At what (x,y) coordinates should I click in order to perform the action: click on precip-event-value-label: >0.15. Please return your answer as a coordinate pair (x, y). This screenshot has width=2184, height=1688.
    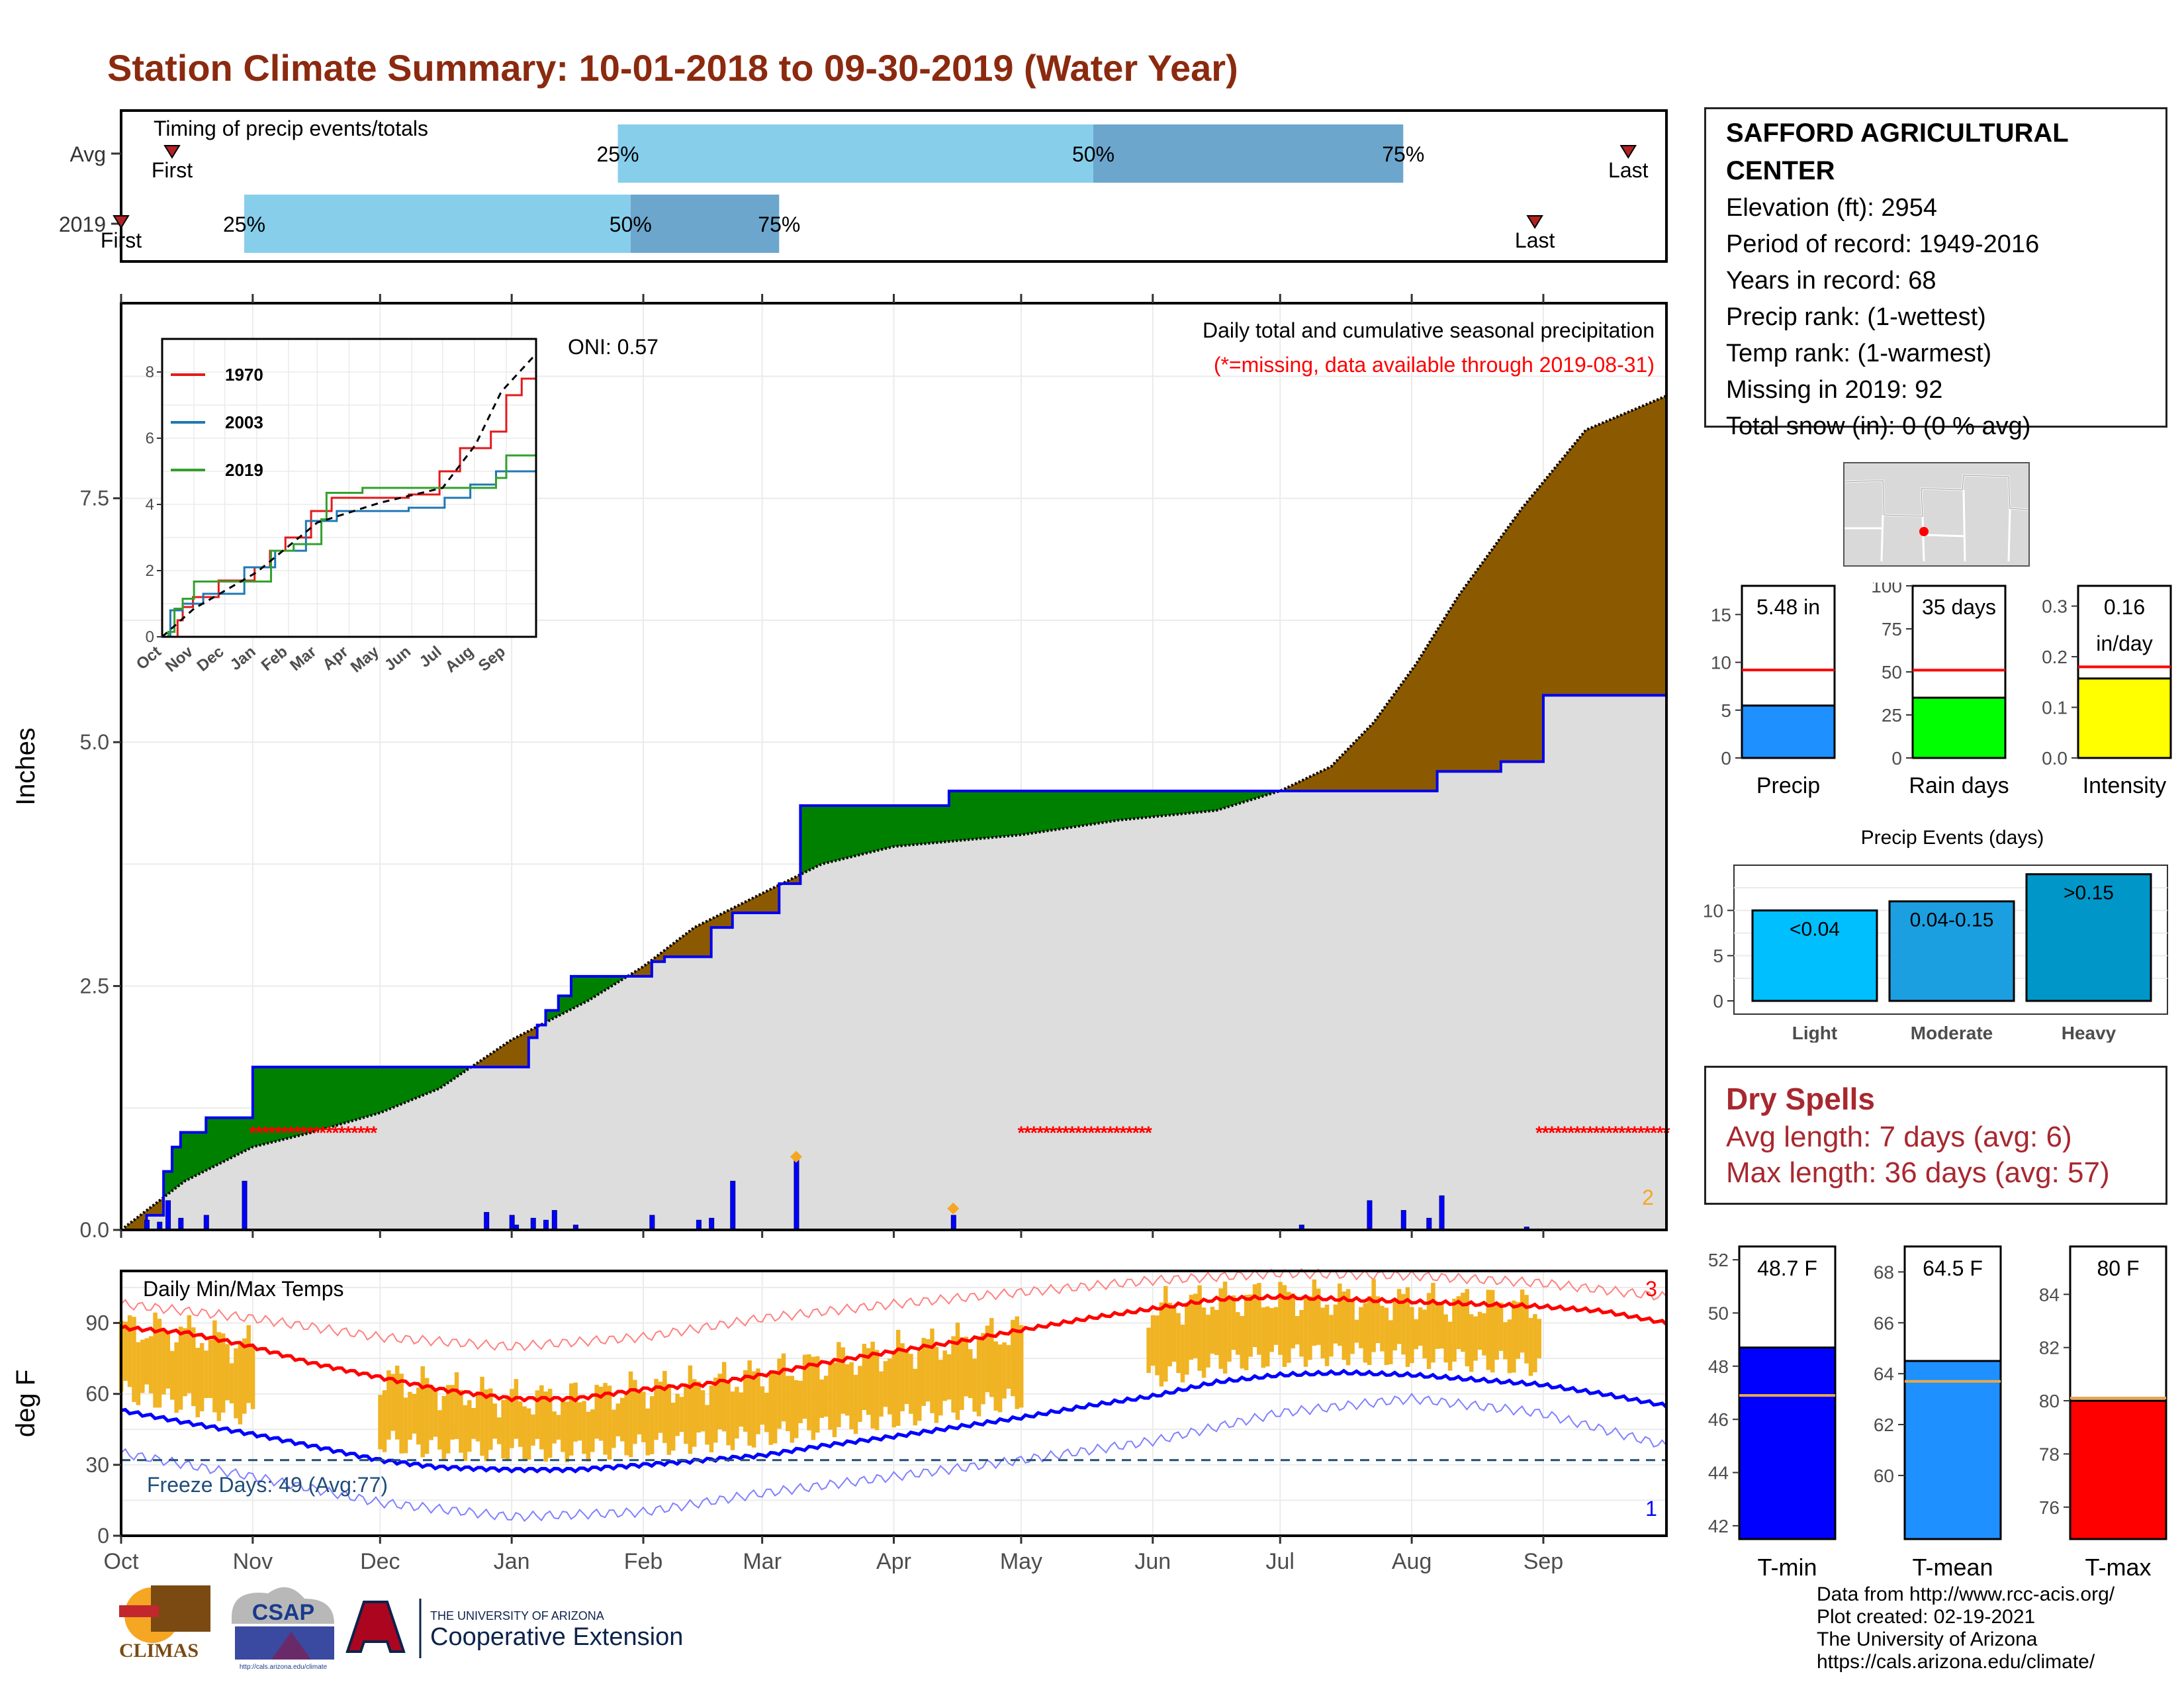
    Looking at the image, I should click on (2089, 893).